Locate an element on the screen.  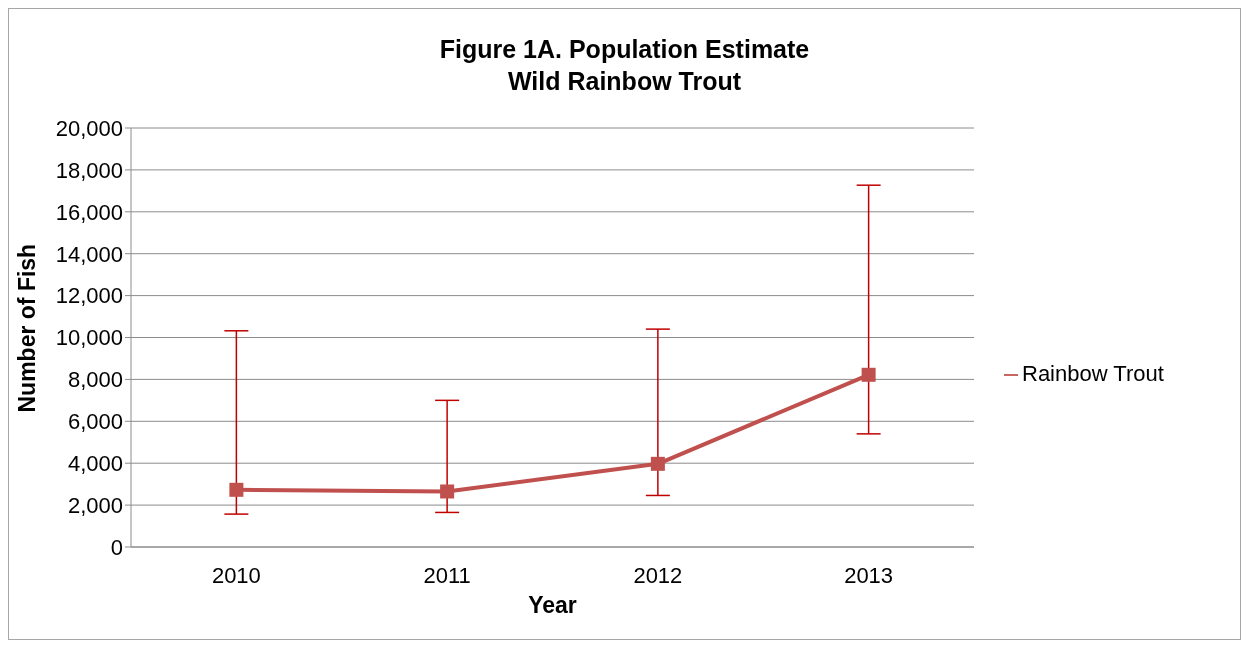
y-tick-label: 18,000 is located at coordinates (89, 170).